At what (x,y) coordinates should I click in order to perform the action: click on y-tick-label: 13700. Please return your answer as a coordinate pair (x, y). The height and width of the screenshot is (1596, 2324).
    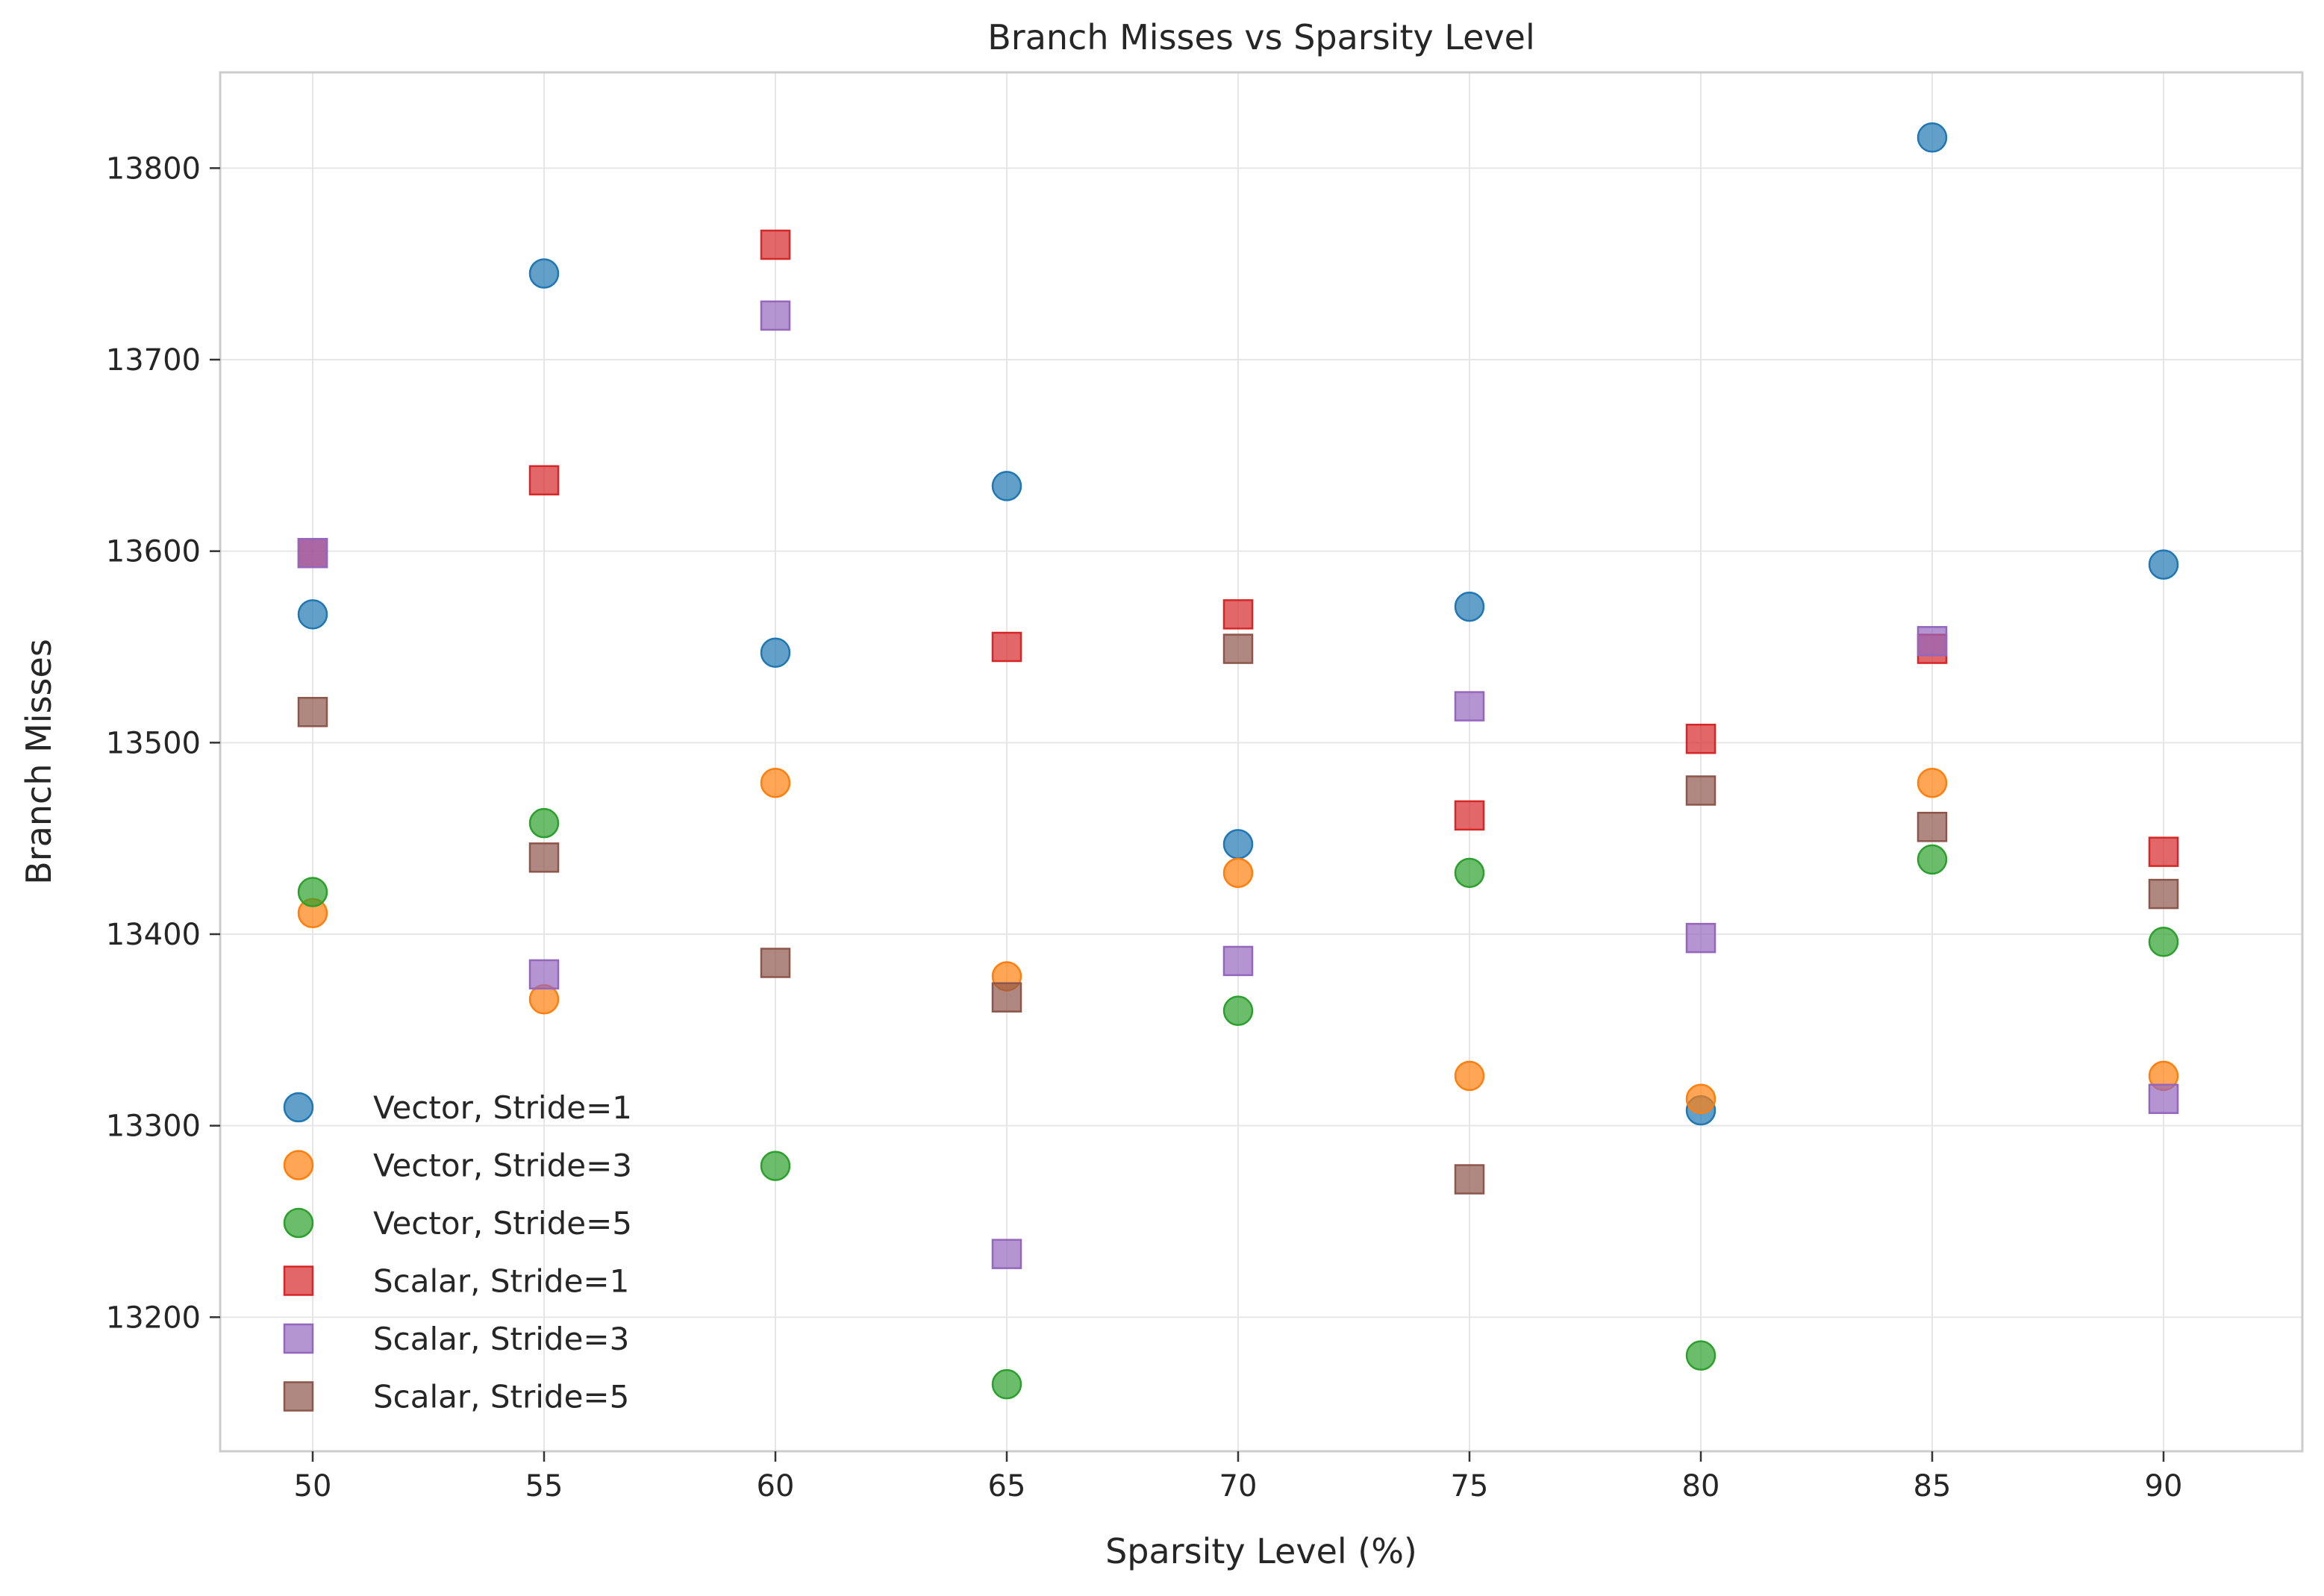
    Looking at the image, I should click on (153, 360).